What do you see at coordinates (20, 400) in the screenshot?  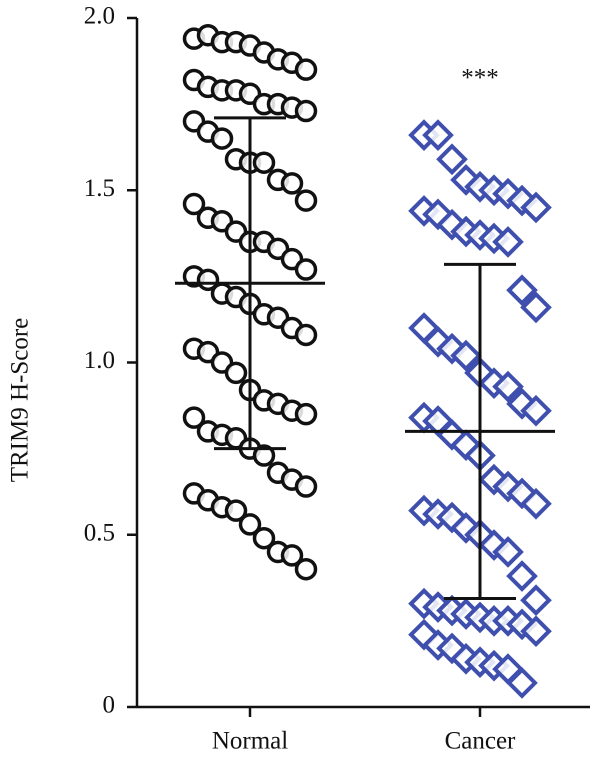 I see `y-axis-label: TRIM9 H-Score` at bounding box center [20, 400].